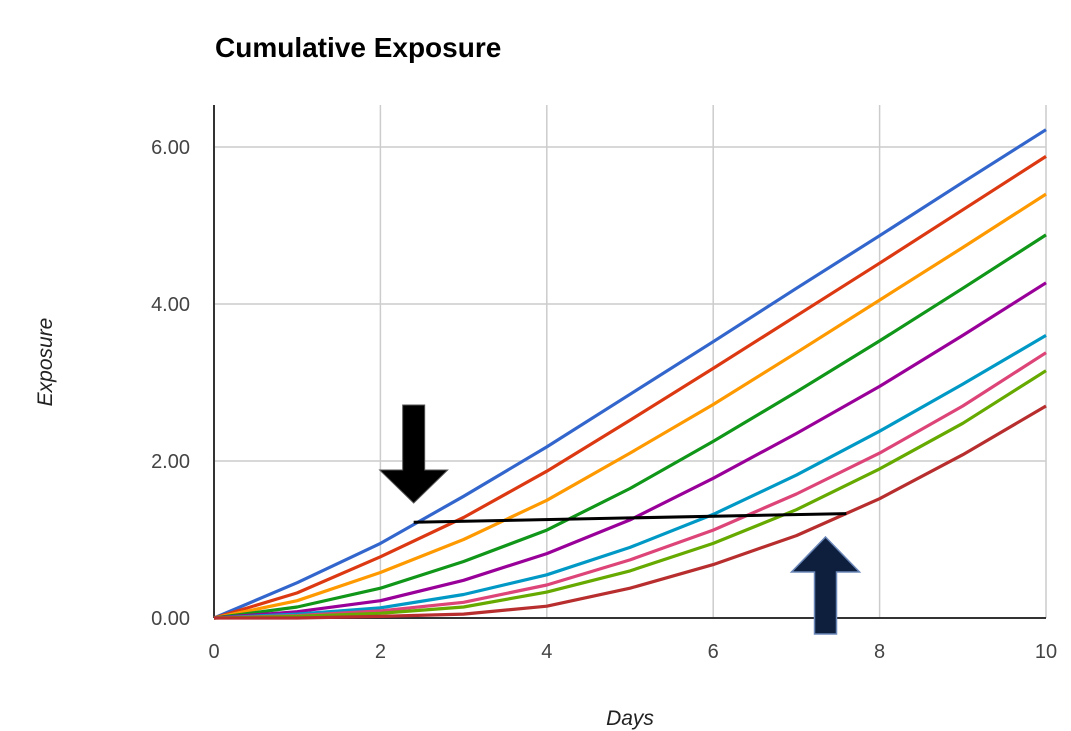  Describe the element at coordinates (170, 305) in the screenshot. I see `y-tick-label: 4.00` at that location.